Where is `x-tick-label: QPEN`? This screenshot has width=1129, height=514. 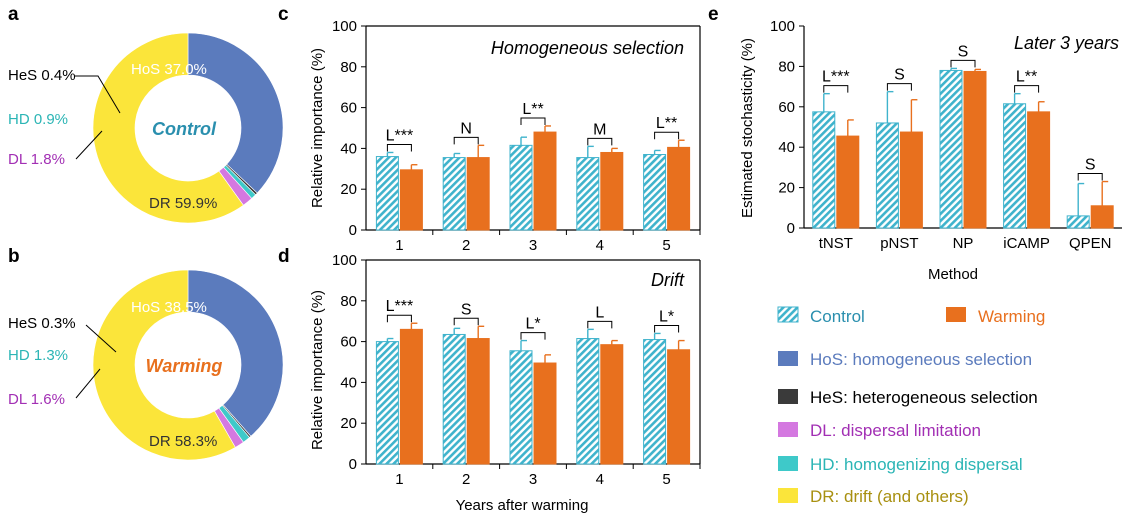 x-tick-label: QPEN is located at coordinates (1090, 243).